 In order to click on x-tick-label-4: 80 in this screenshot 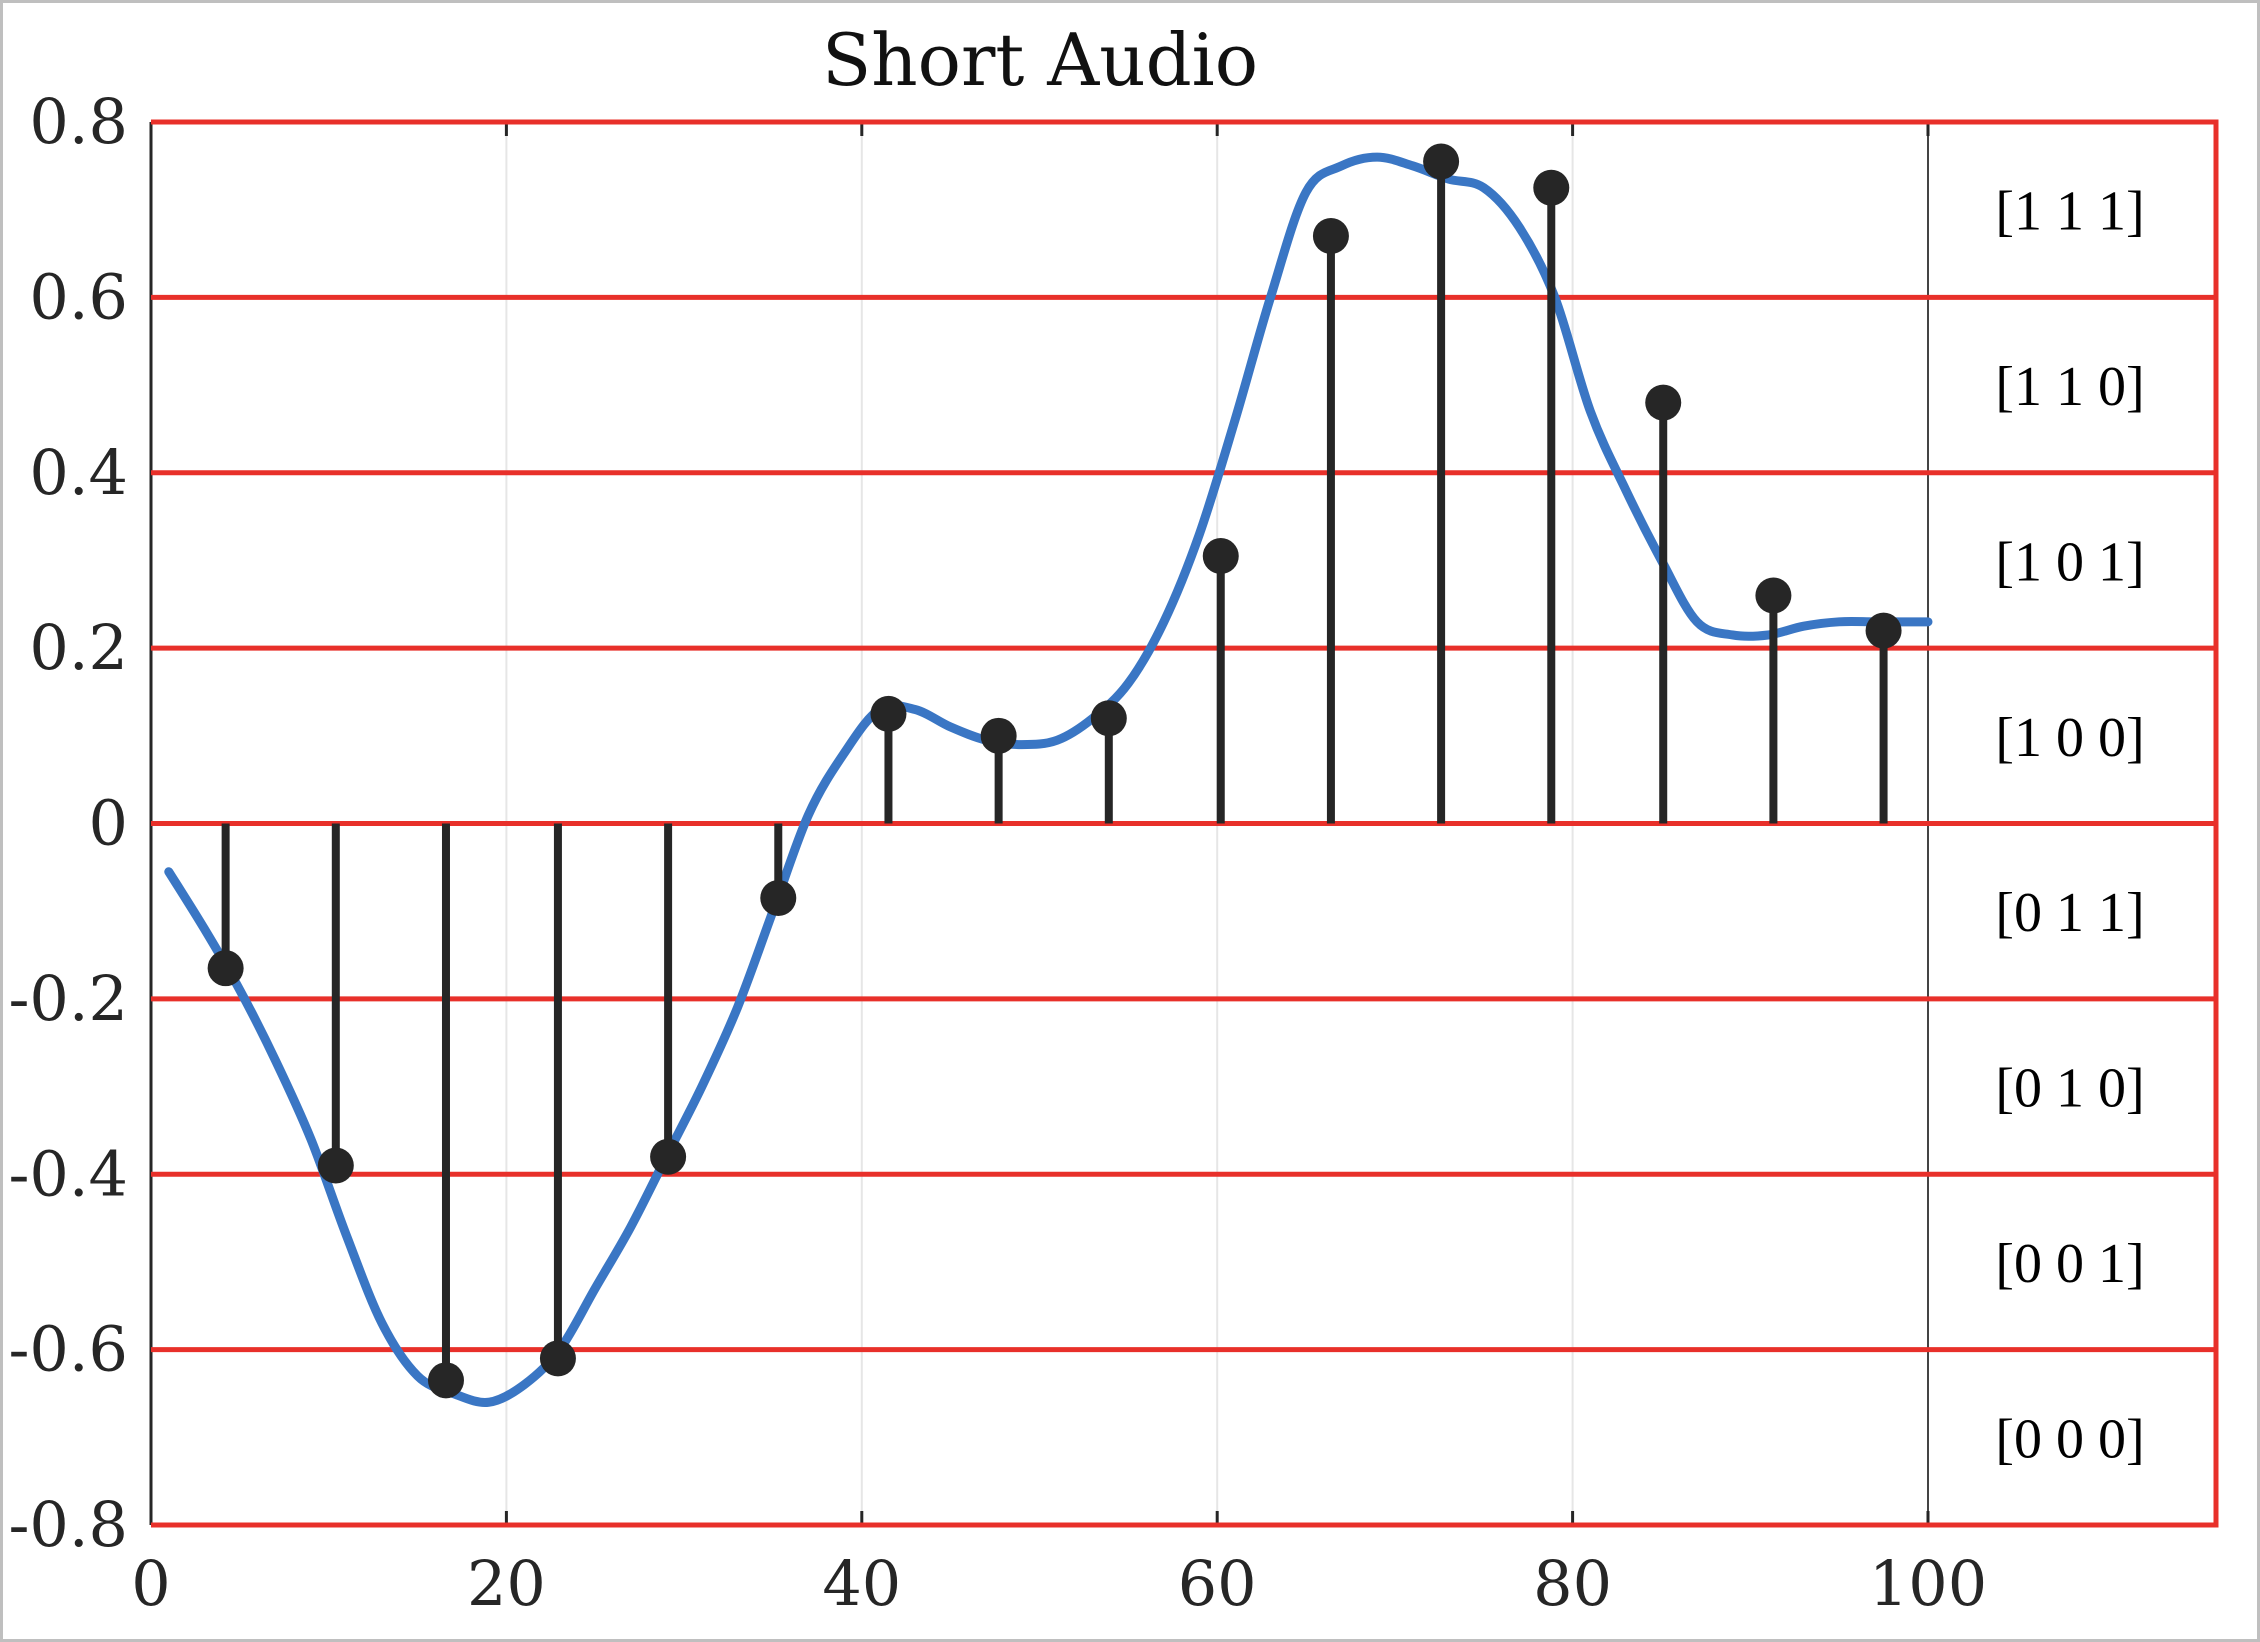, I will do `click(1572, 1583)`.